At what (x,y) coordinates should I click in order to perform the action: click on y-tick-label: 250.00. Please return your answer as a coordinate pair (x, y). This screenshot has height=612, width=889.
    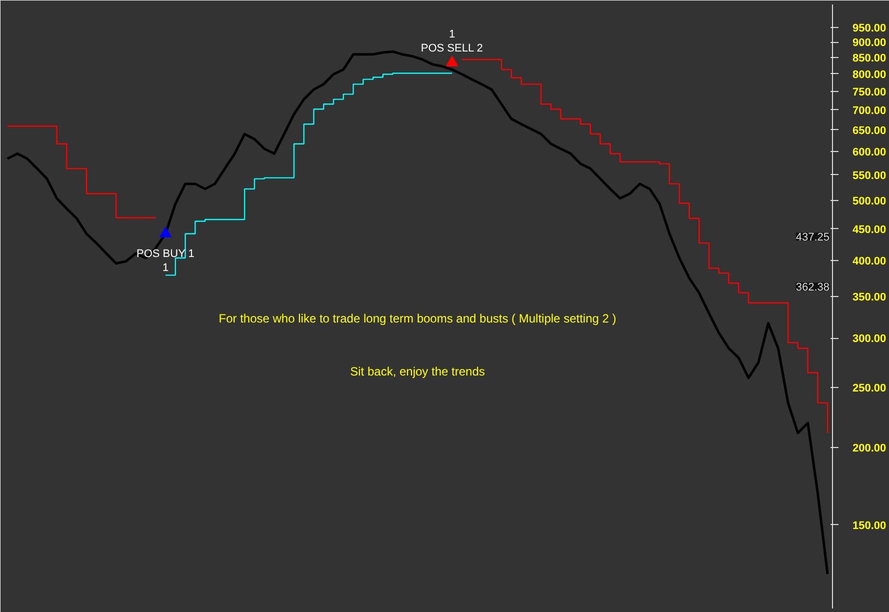
    Looking at the image, I should click on (869, 388).